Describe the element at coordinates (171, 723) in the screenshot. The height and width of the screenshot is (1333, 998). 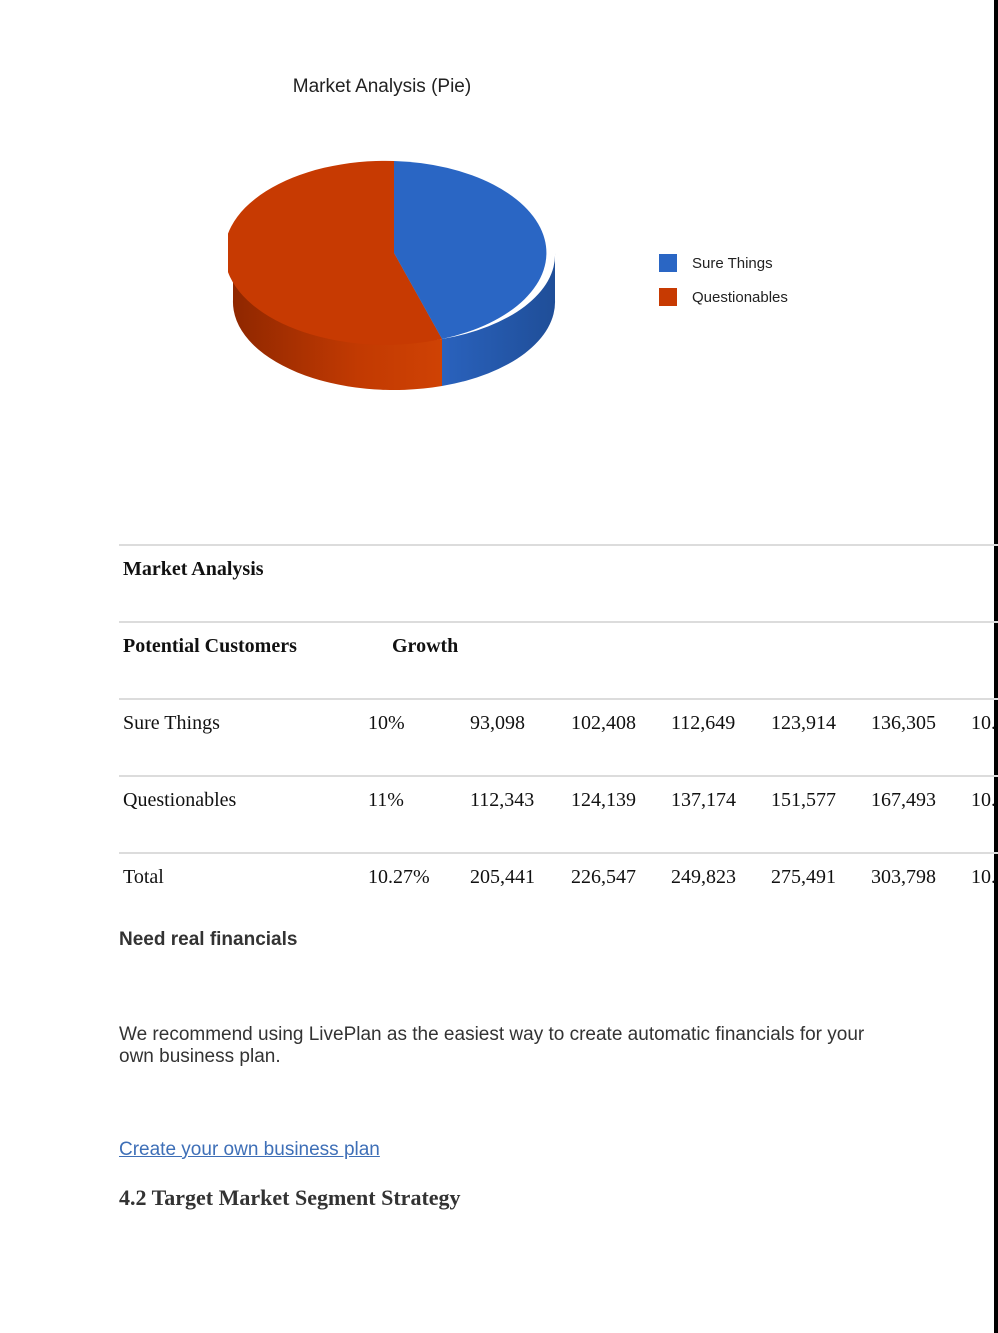
I see `row-label: Sure Things` at that location.